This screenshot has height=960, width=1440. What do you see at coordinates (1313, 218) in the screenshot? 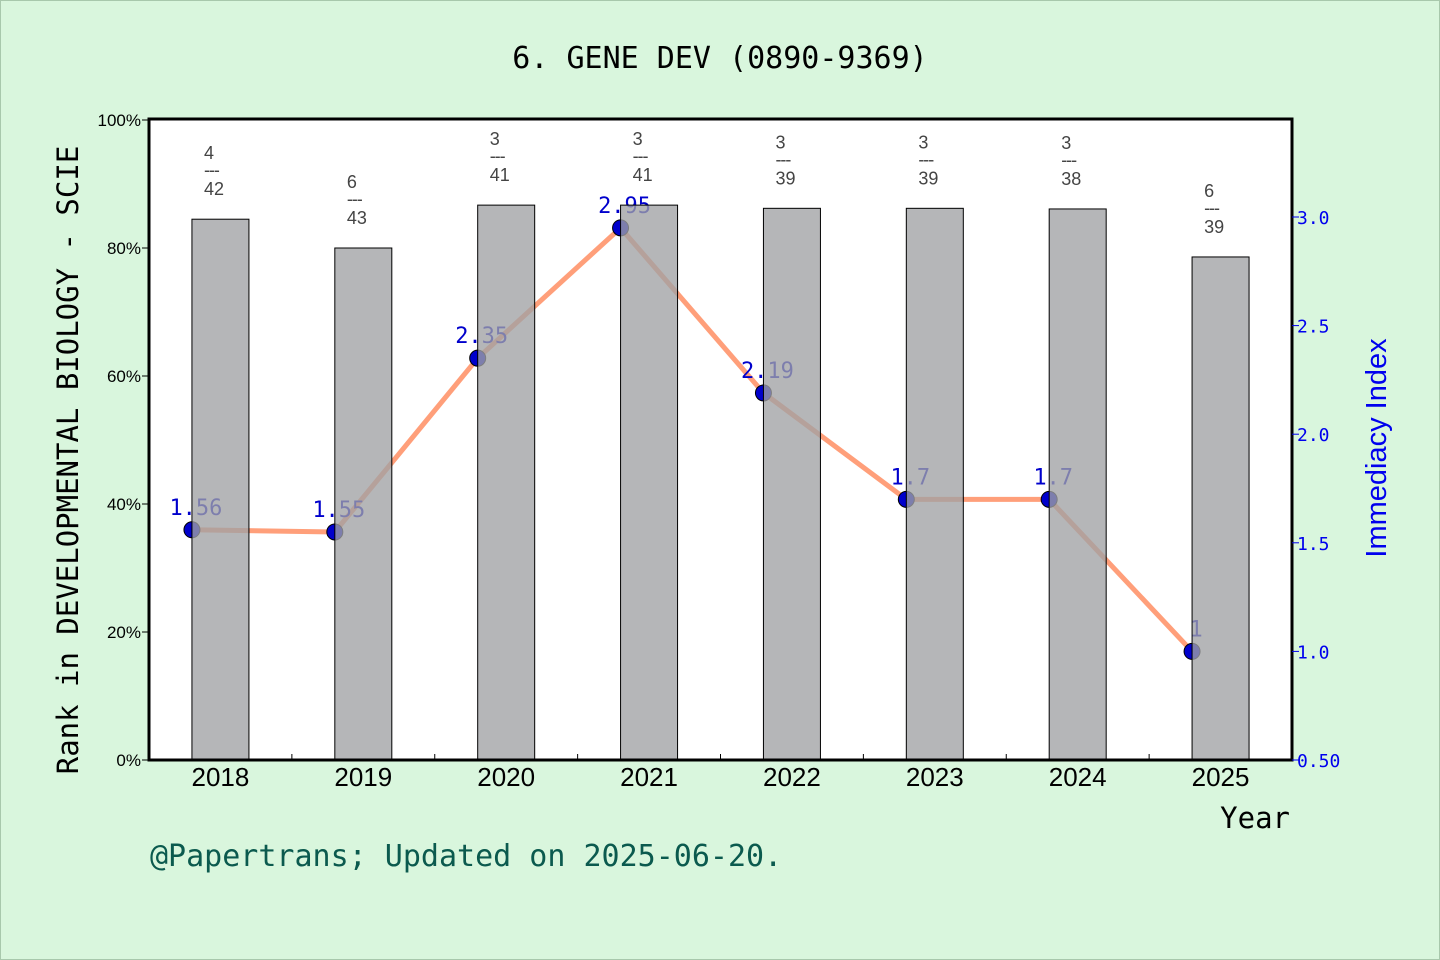
I see `right-tick-label: 3.0` at bounding box center [1313, 218].